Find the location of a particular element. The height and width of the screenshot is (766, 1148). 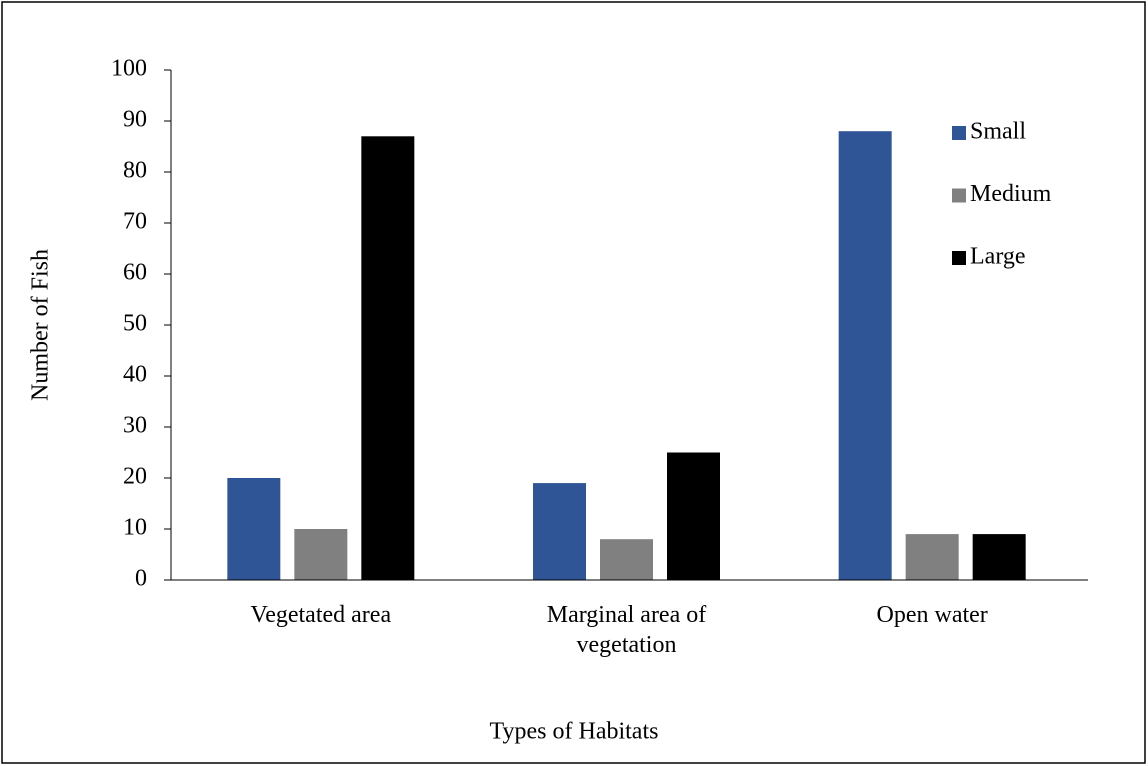

y-tick-label: 0 is located at coordinates (141, 579).